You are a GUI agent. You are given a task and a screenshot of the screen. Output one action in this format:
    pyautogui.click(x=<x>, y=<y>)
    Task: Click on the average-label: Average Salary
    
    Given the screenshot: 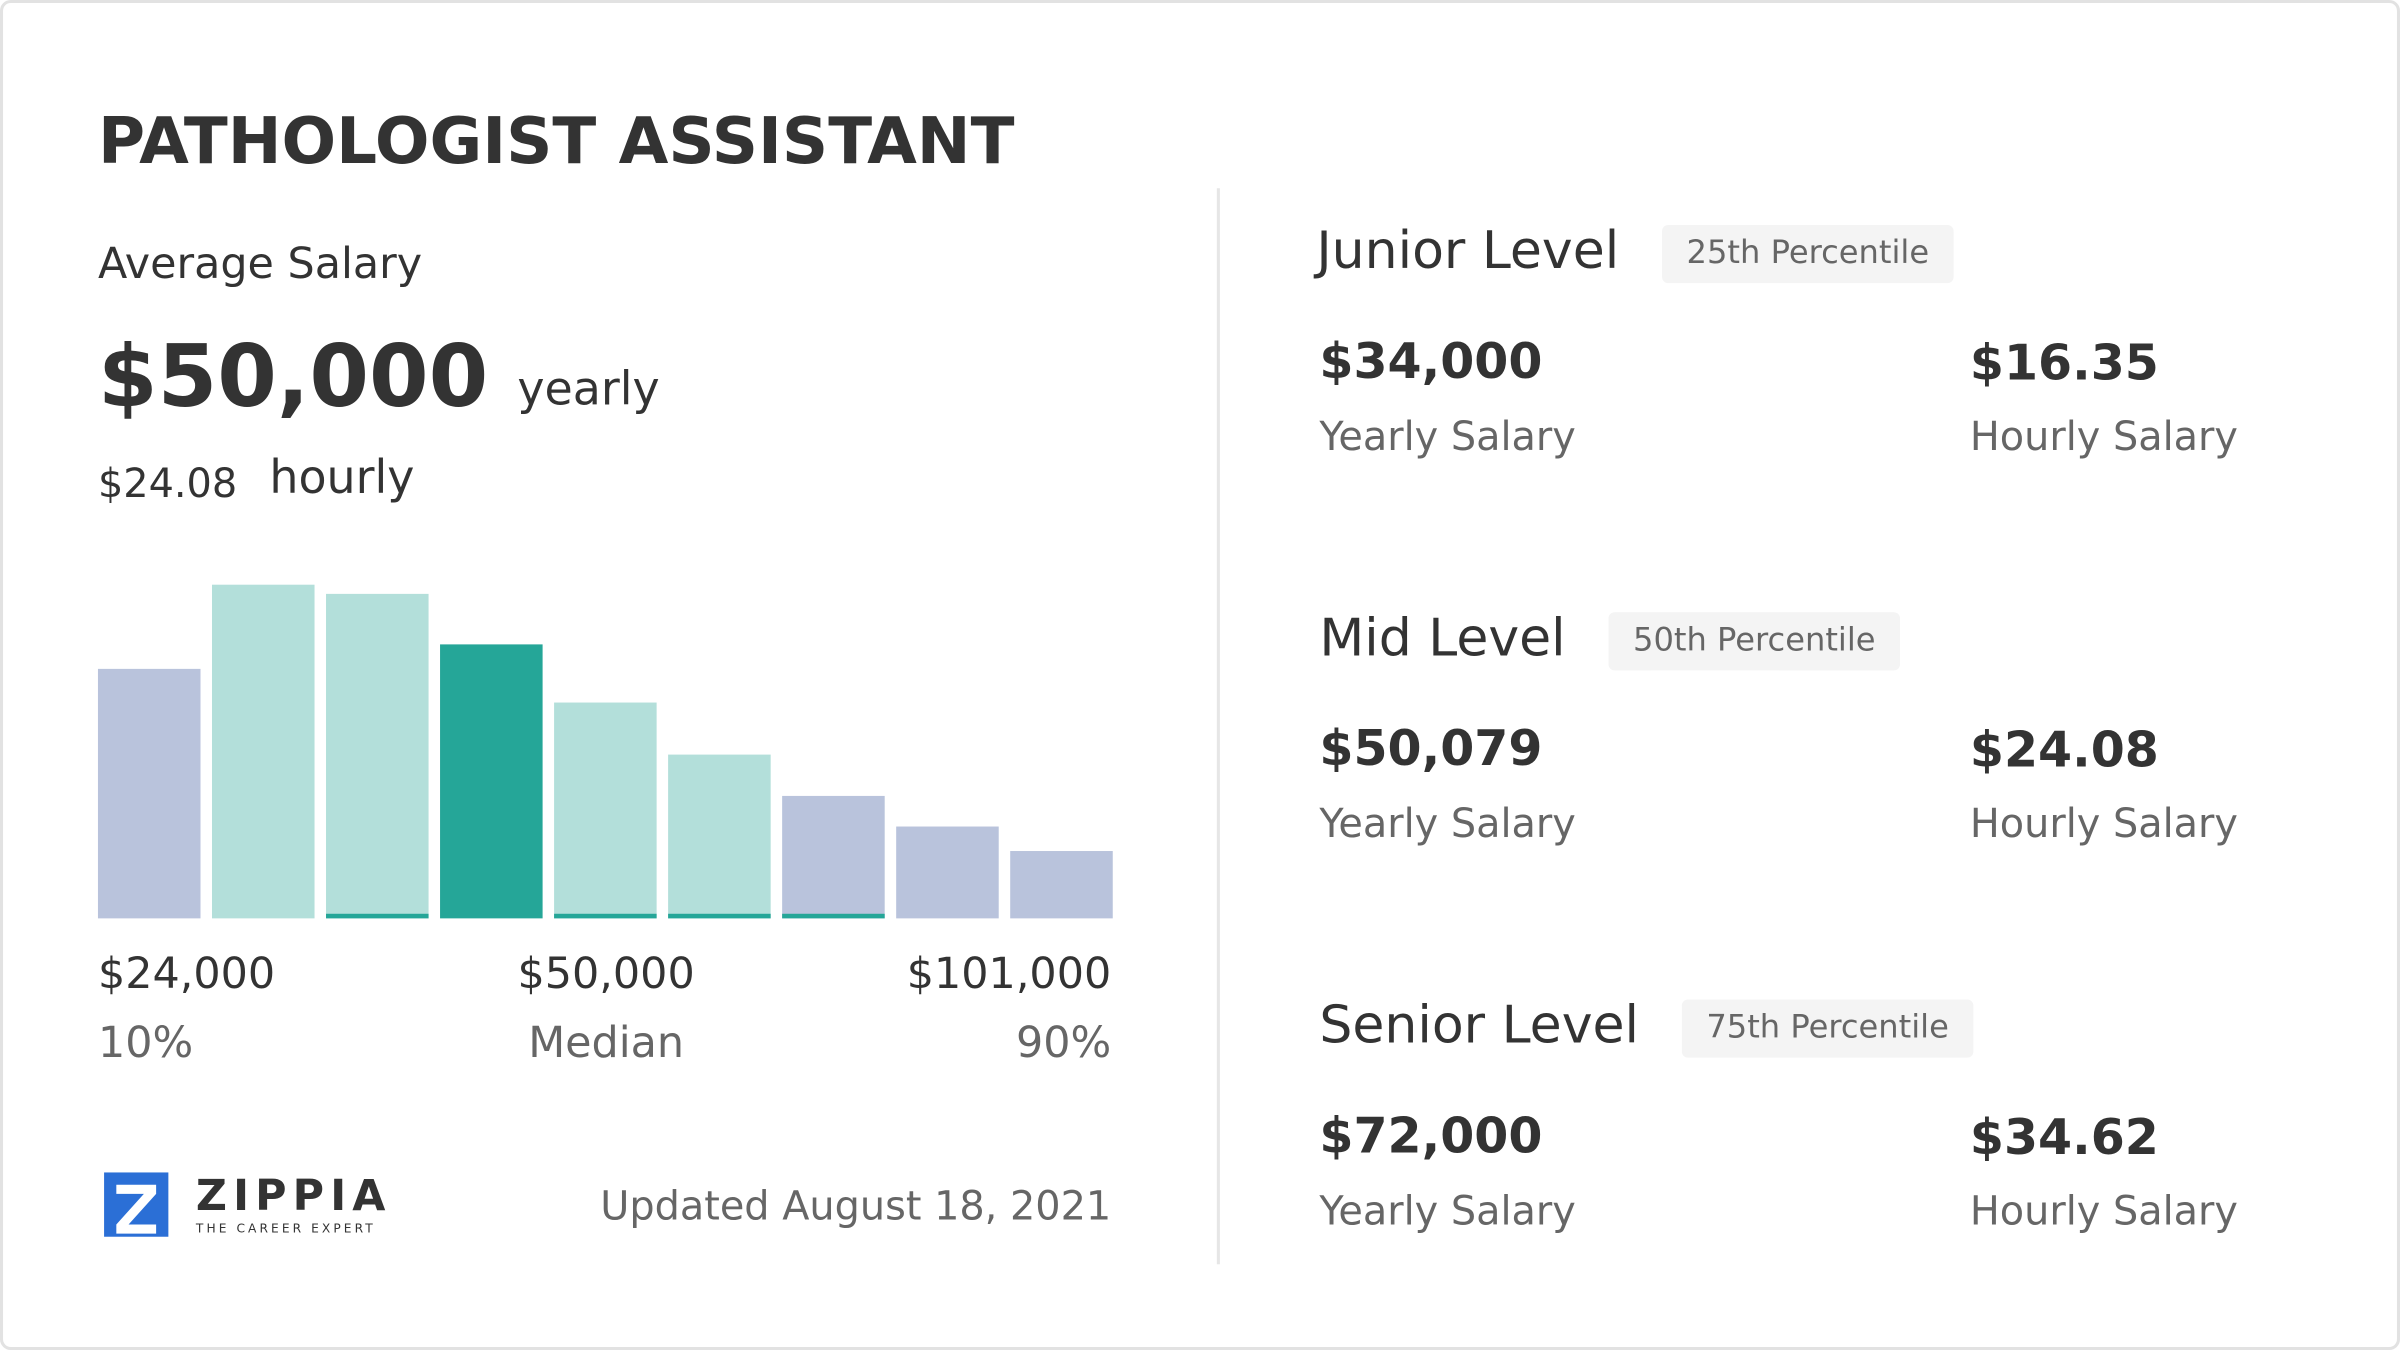 What is the action you would take?
    pyautogui.click(x=260, y=264)
    